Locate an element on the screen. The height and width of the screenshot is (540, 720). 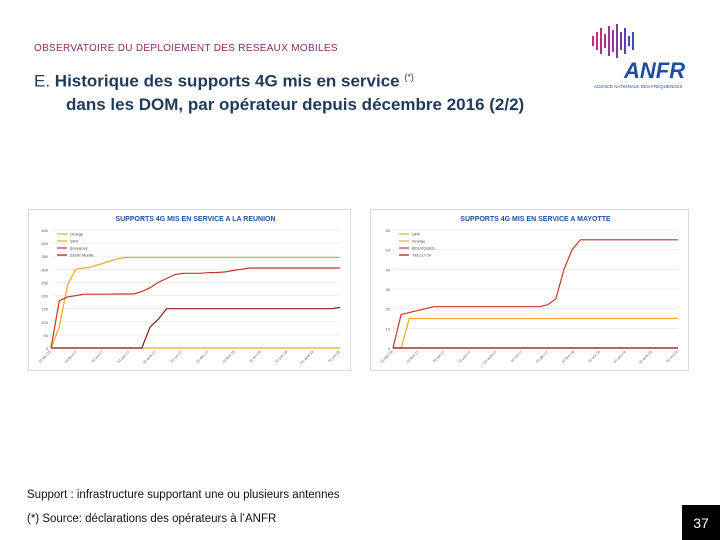
y-tick-label: 350 is located at coordinates (44, 256).